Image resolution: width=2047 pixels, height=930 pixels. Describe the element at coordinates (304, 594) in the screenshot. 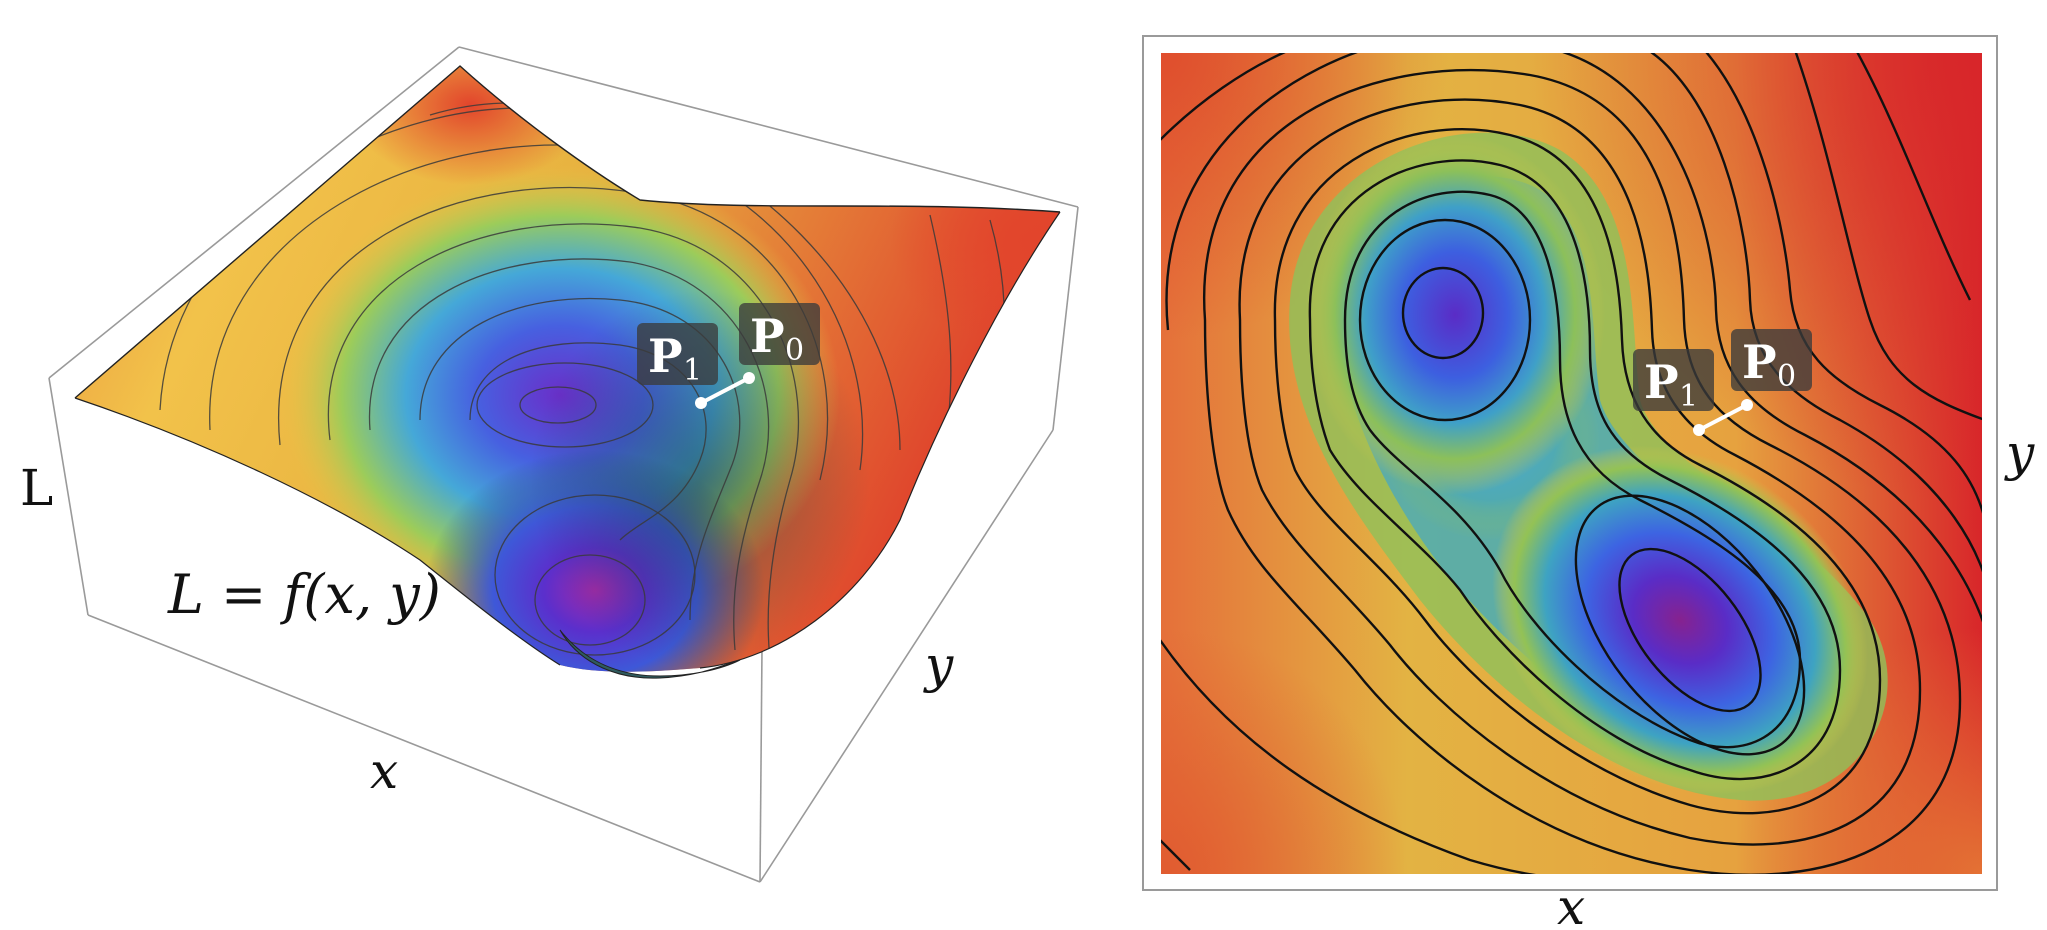

I see `surface-equation: L = f(x, y)` at that location.